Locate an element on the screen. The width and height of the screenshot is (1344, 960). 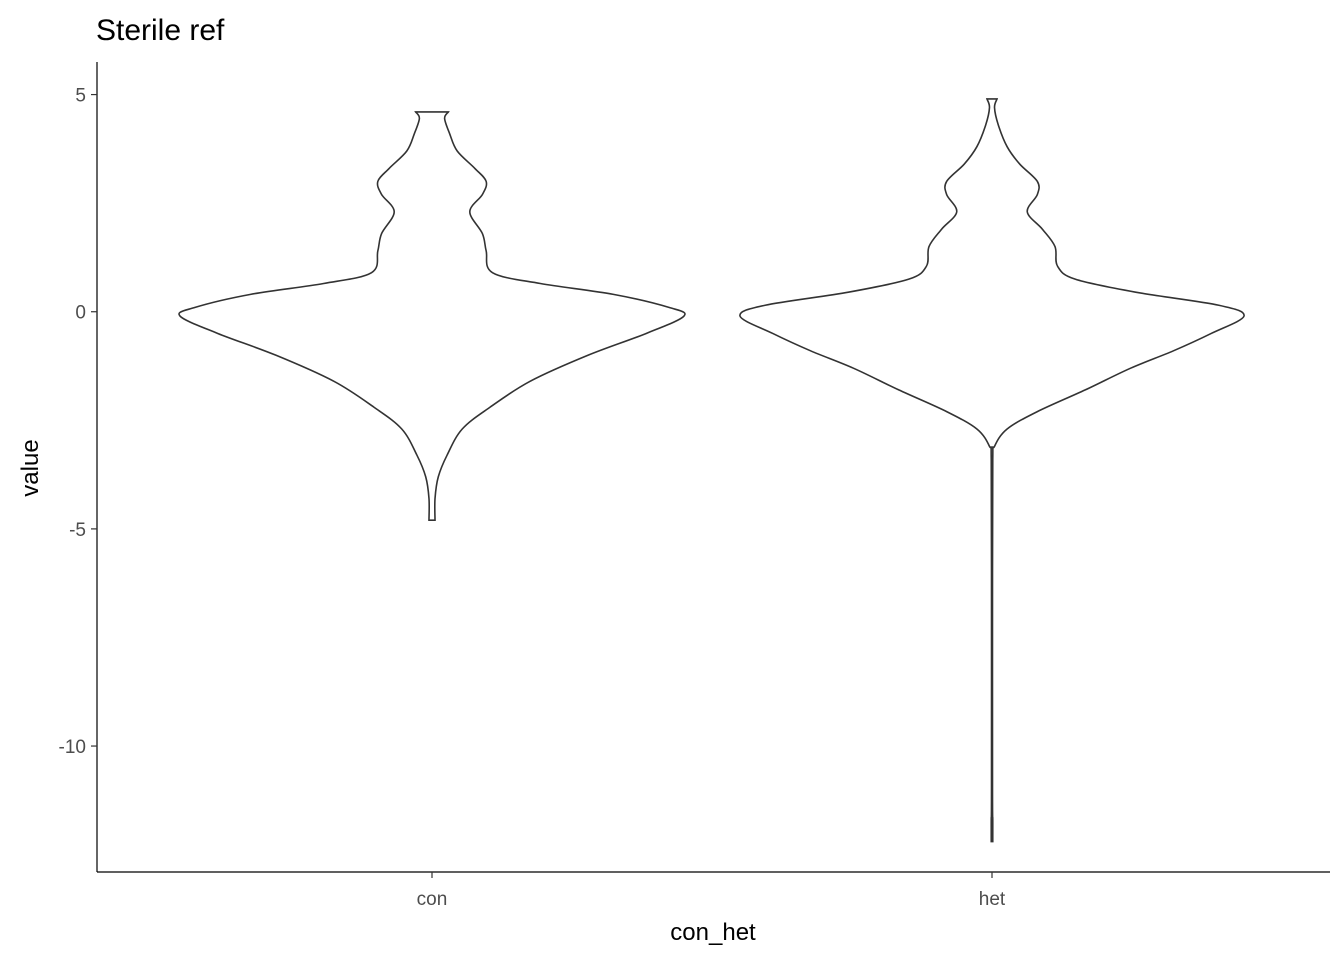
y-tick-label: -10 is located at coordinates (72, 747).